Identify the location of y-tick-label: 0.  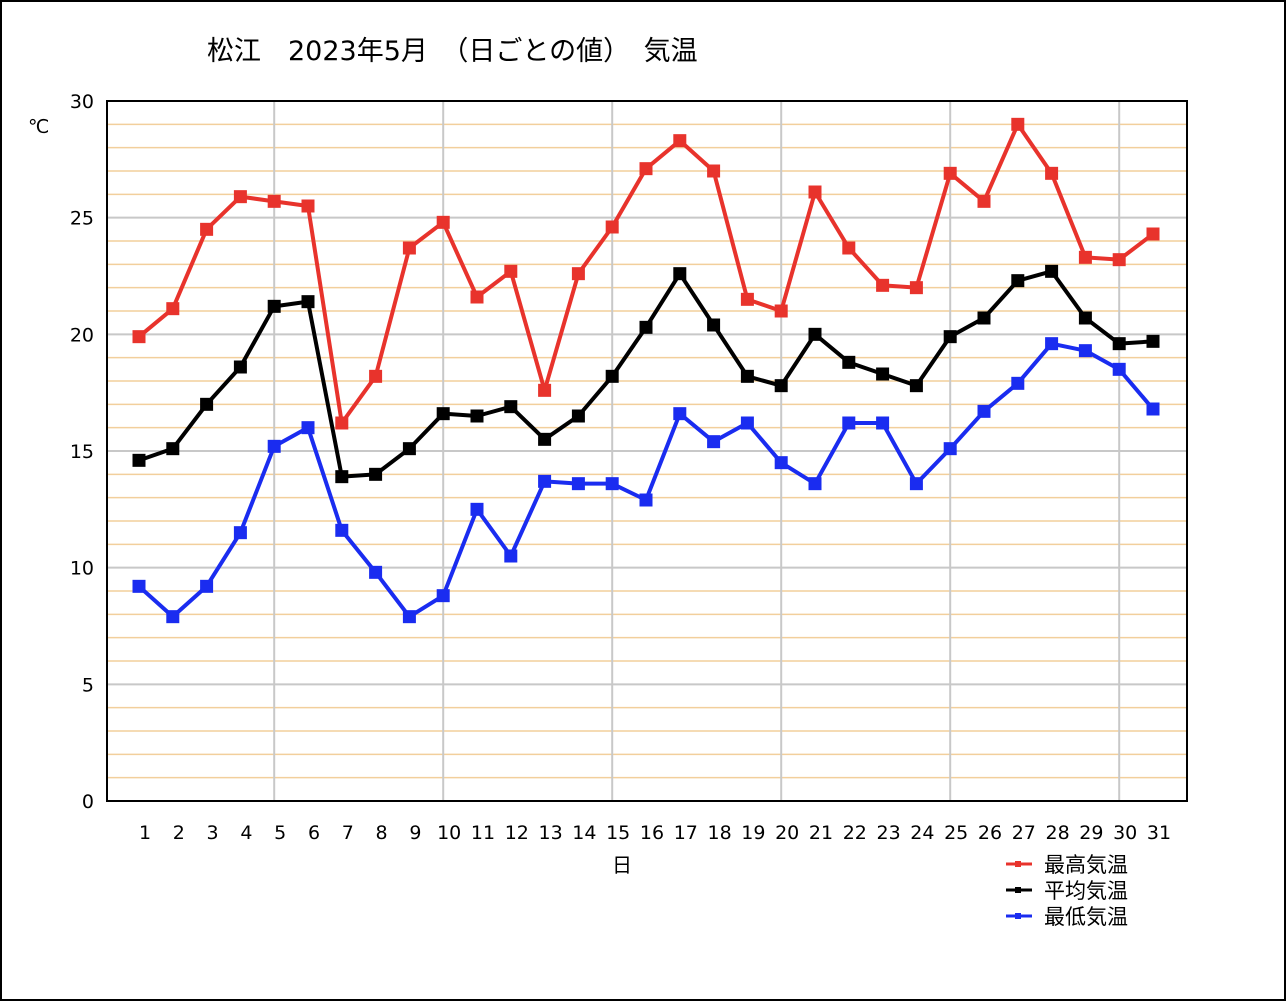
(88, 802).